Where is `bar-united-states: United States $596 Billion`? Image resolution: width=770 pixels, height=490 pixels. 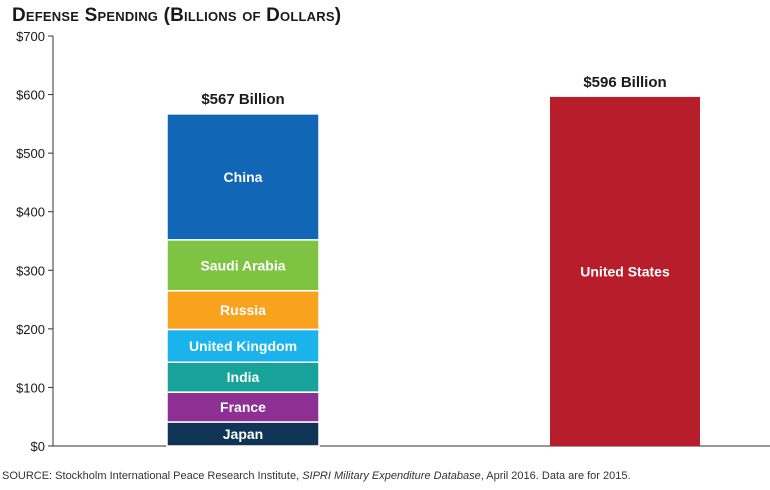
bar-united-states: United States $596 Billion is located at coordinates (625, 260).